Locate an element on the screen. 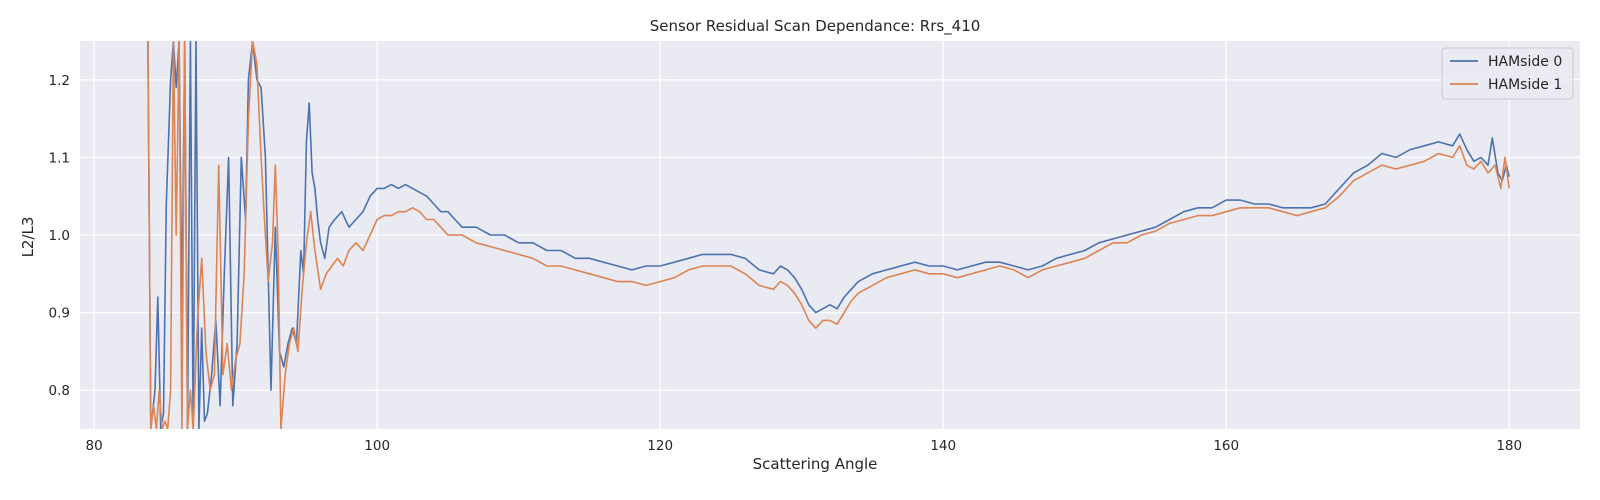 Image resolution: width=1600 pixels, height=500 pixels. x-axis-label: Scattering Angle is located at coordinates (815, 464).